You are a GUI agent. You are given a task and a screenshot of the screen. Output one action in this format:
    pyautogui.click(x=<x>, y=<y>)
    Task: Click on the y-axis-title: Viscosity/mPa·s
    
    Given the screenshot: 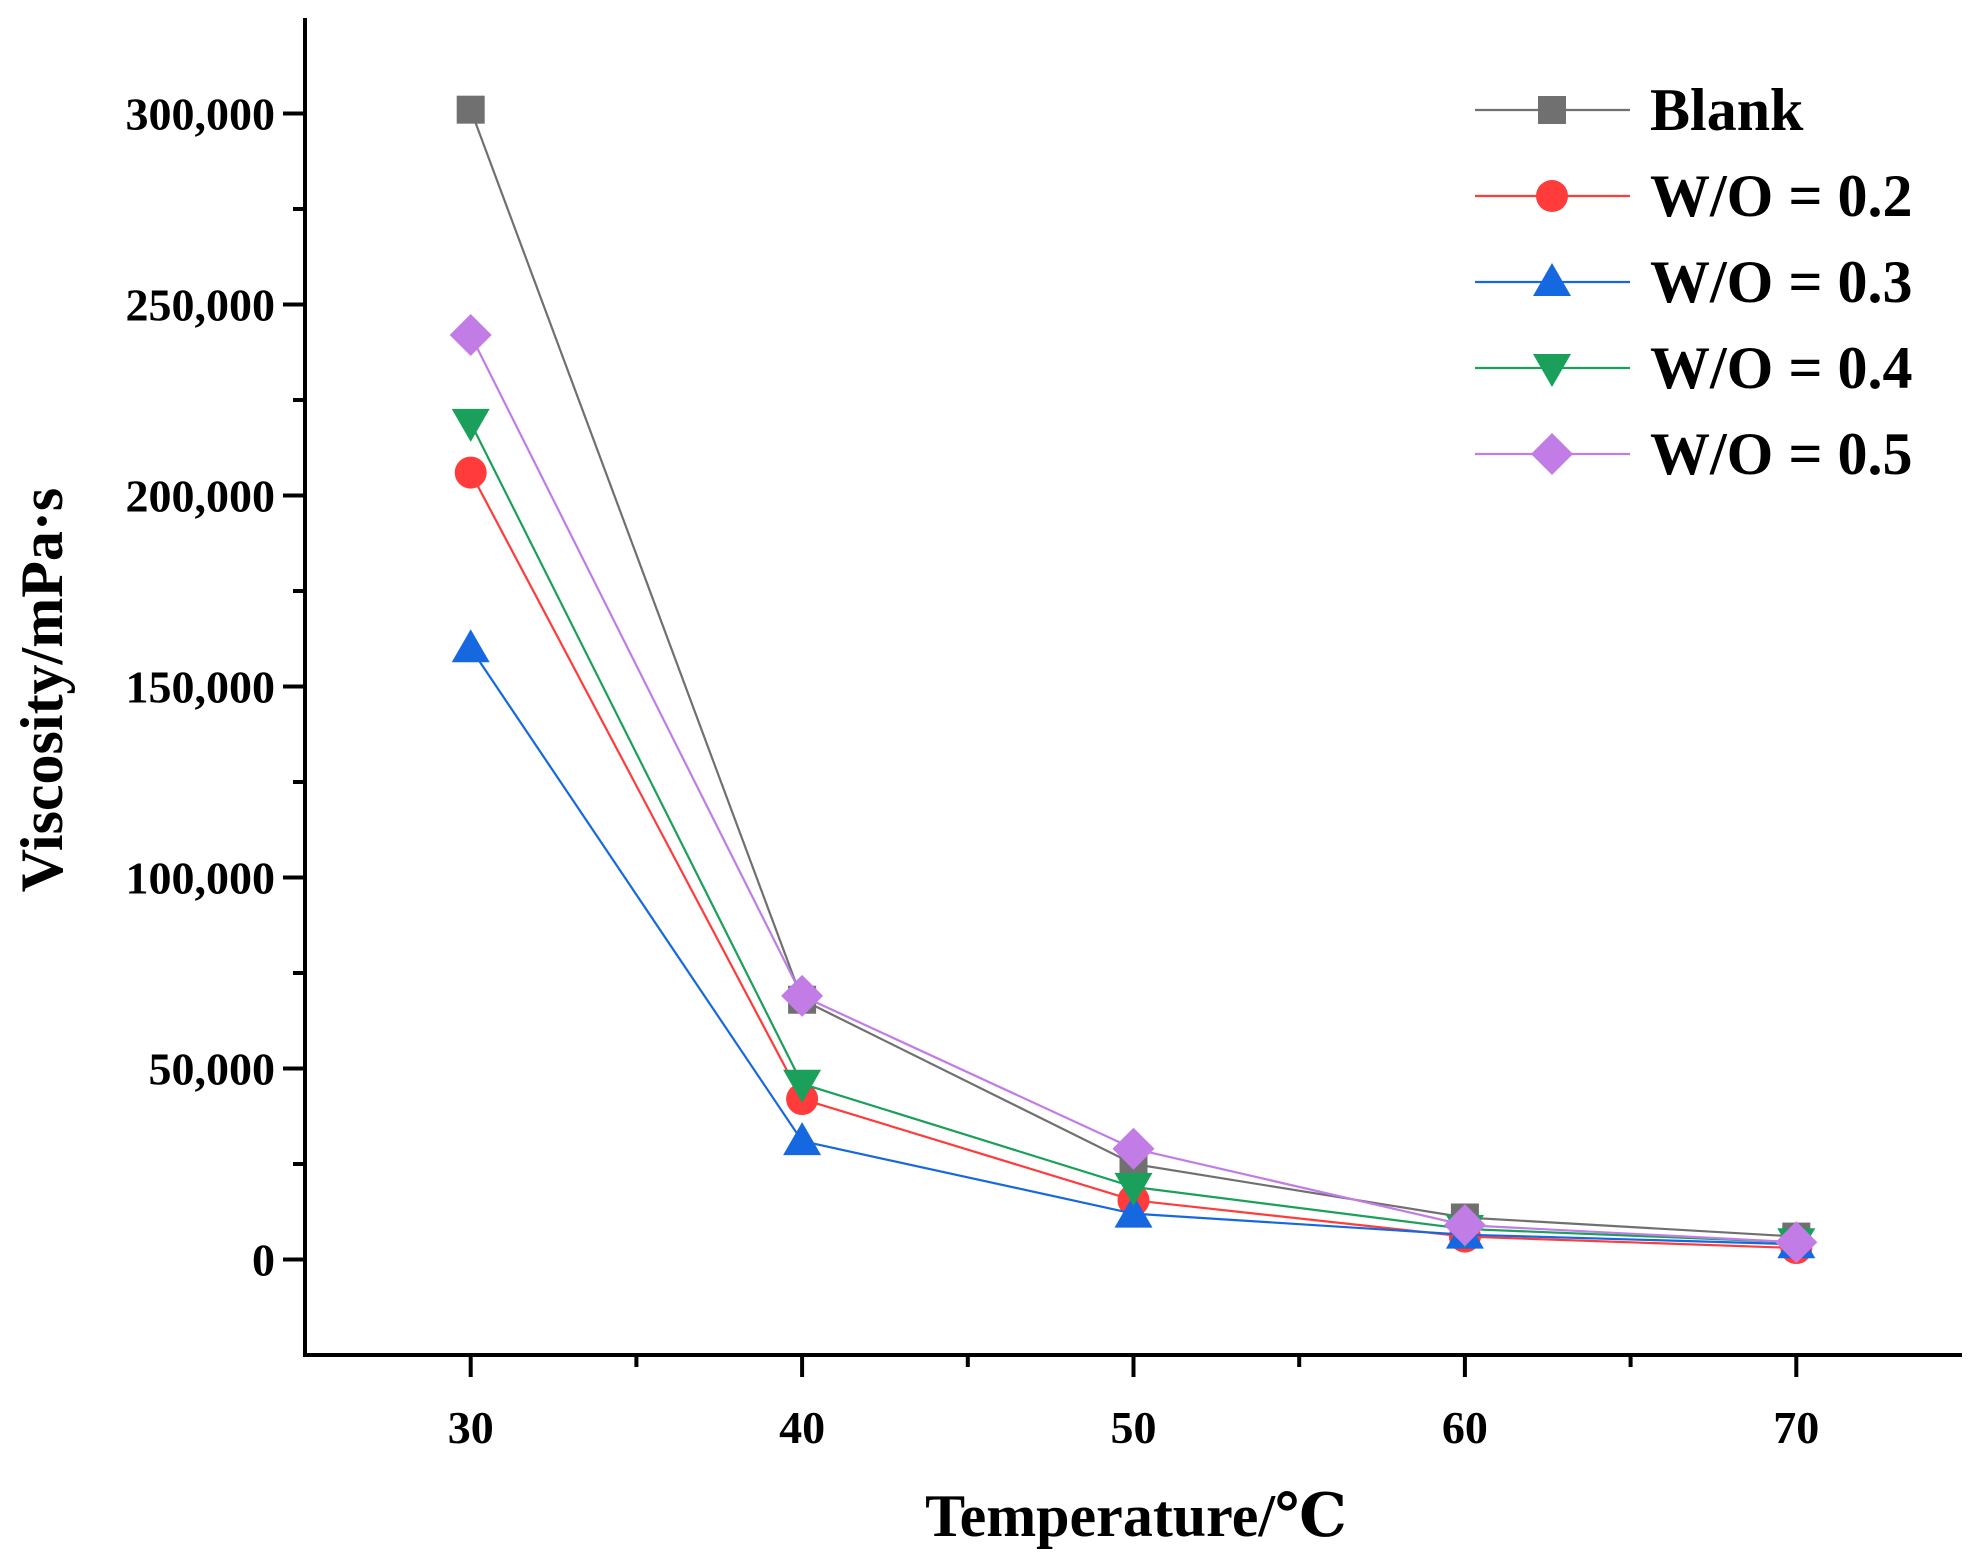 What is the action you would take?
    pyautogui.click(x=42, y=690)
    